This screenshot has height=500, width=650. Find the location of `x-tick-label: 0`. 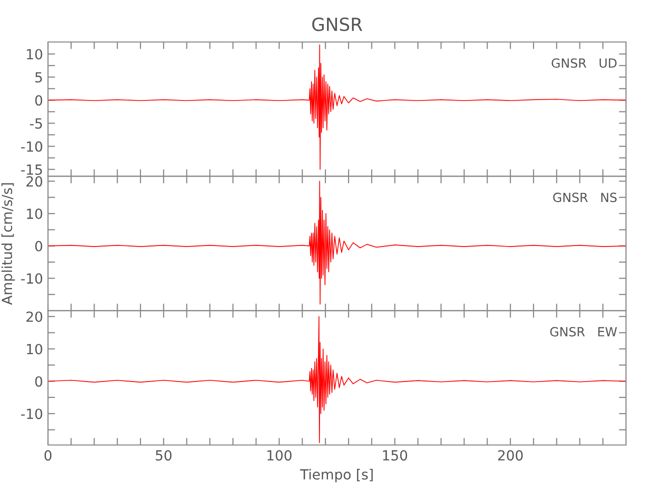

x-tick-label: 0 is located at coordinates (48, 455).